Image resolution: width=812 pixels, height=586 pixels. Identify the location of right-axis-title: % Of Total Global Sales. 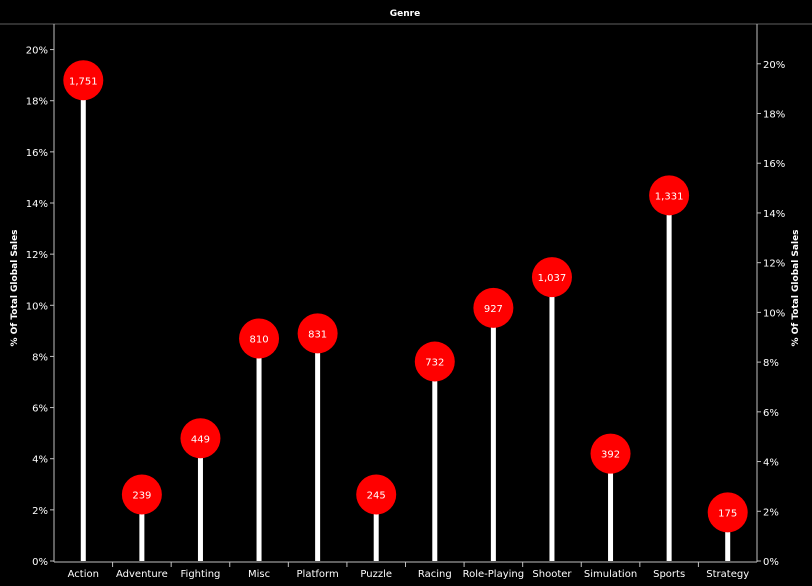
(796, 287).